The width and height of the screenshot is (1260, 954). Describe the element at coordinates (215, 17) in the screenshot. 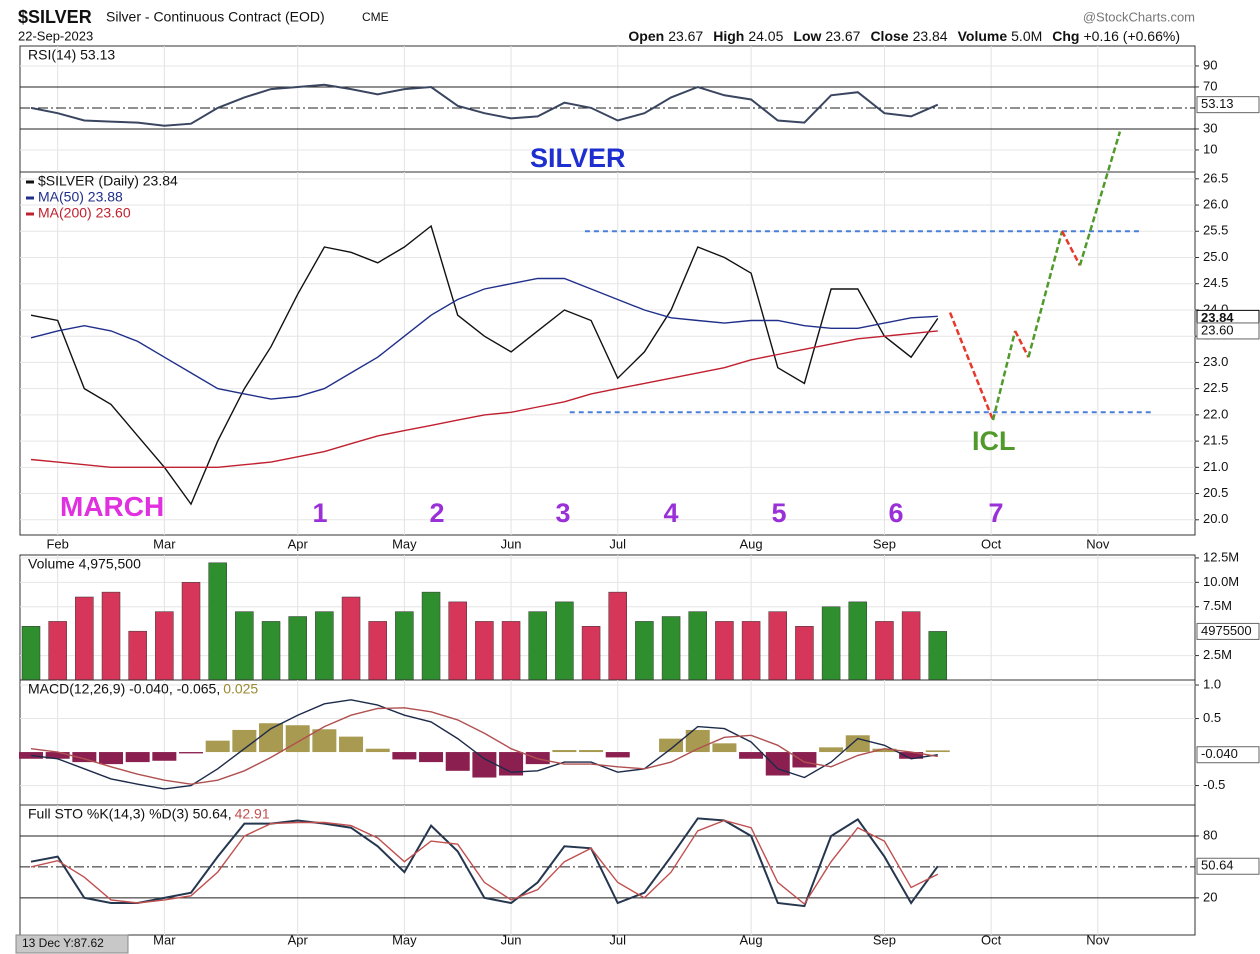

I see `instrument-name: Silver - Continuous Contract (EOD)` at that location.